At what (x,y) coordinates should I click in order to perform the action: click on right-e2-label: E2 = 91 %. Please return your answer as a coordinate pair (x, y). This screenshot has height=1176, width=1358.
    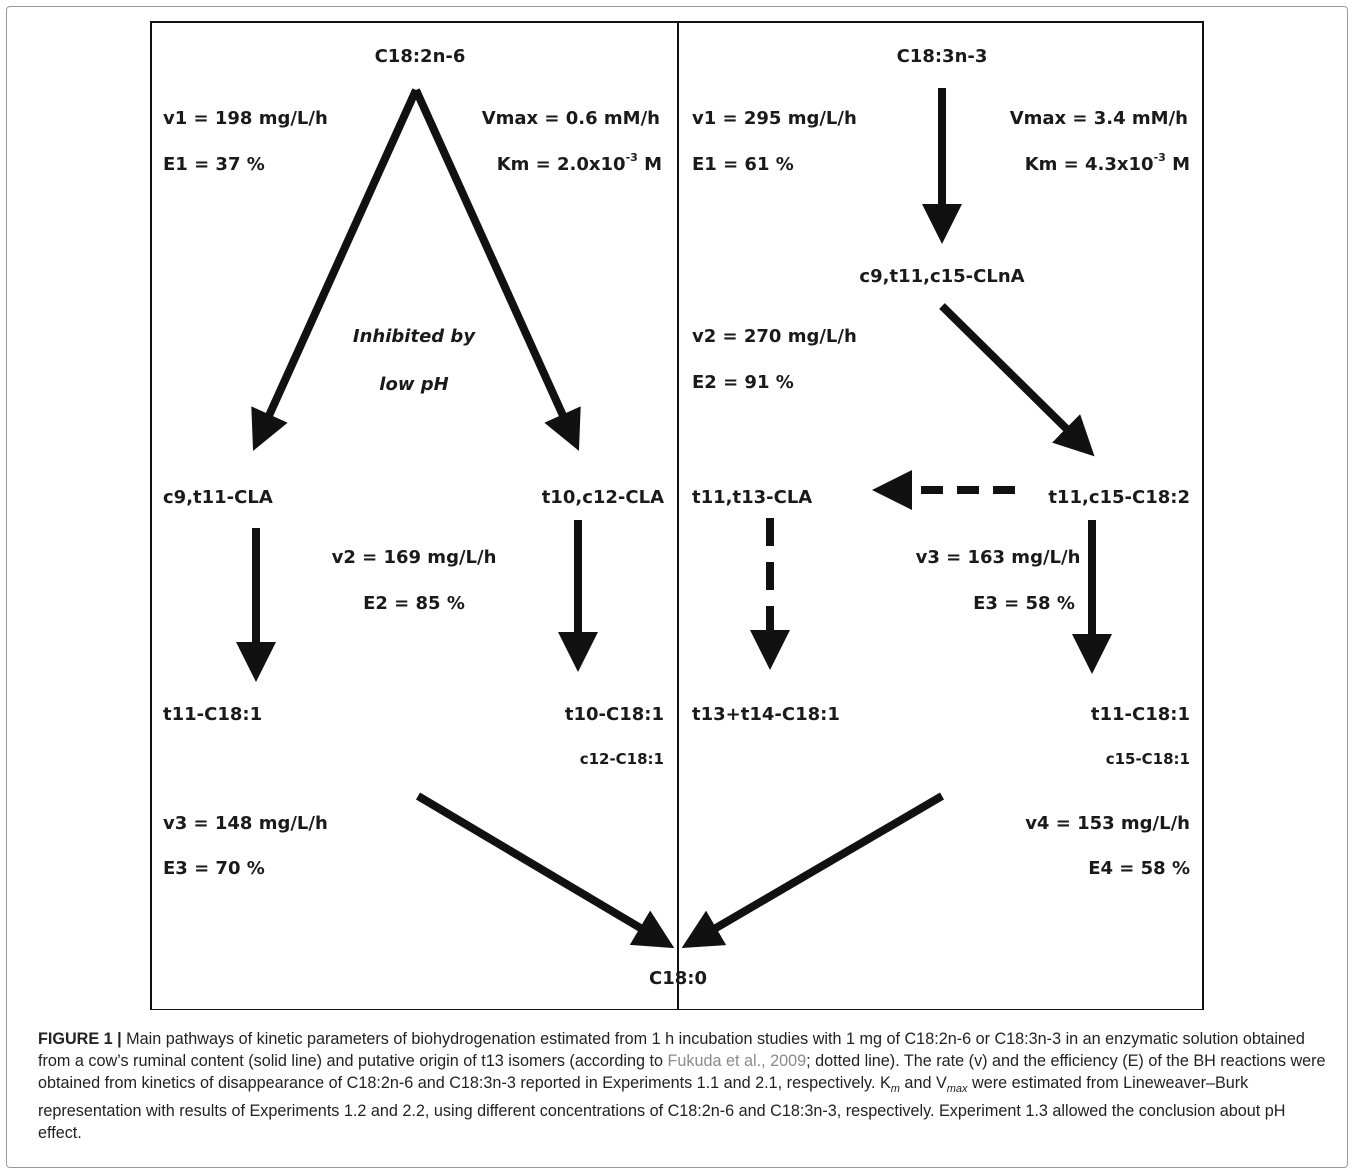
    Looking at the image, I should click on (743, 382).